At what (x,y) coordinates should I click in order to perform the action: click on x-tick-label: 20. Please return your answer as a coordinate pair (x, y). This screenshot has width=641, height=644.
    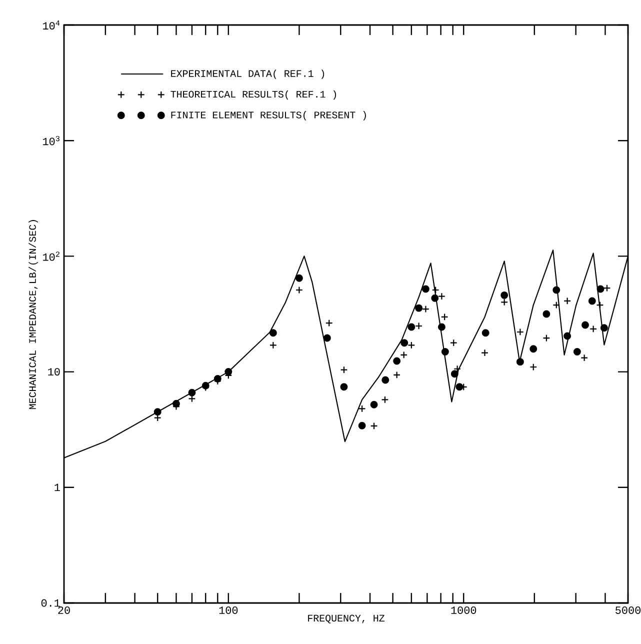
    Looking at the image, I should click on (64, 610).